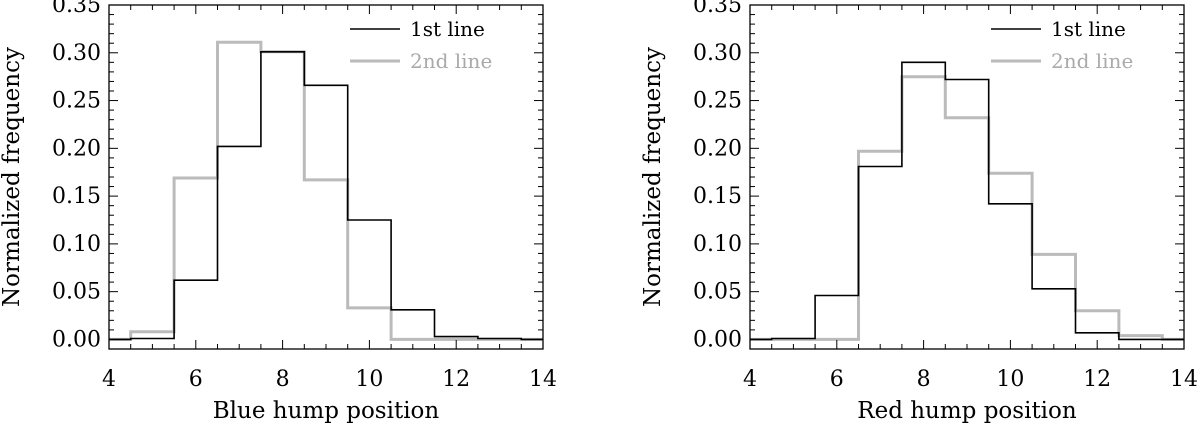  I want to click on x-axis-label: Blue hump position, so click(326, 411).